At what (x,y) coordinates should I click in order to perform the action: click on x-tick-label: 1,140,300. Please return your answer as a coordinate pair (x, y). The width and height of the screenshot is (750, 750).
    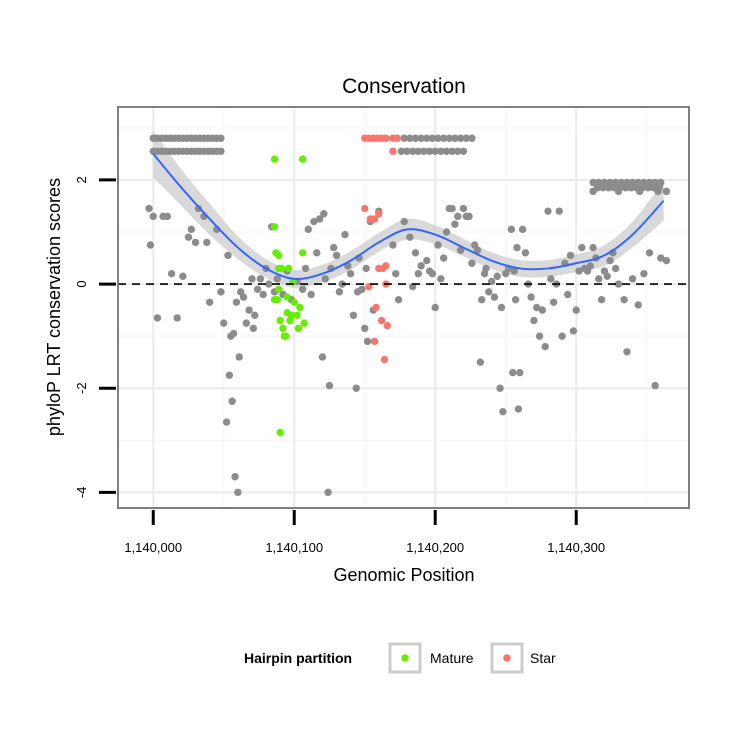
    Looking at the image, I should click on (576, 547).